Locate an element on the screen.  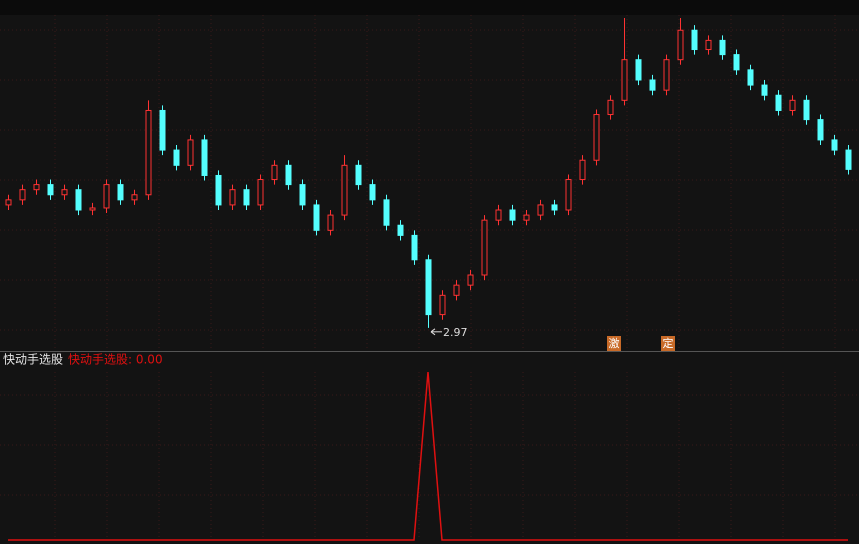
indicator-reading: 快动手选股: 0.00 is located at coordinates (115, 360).